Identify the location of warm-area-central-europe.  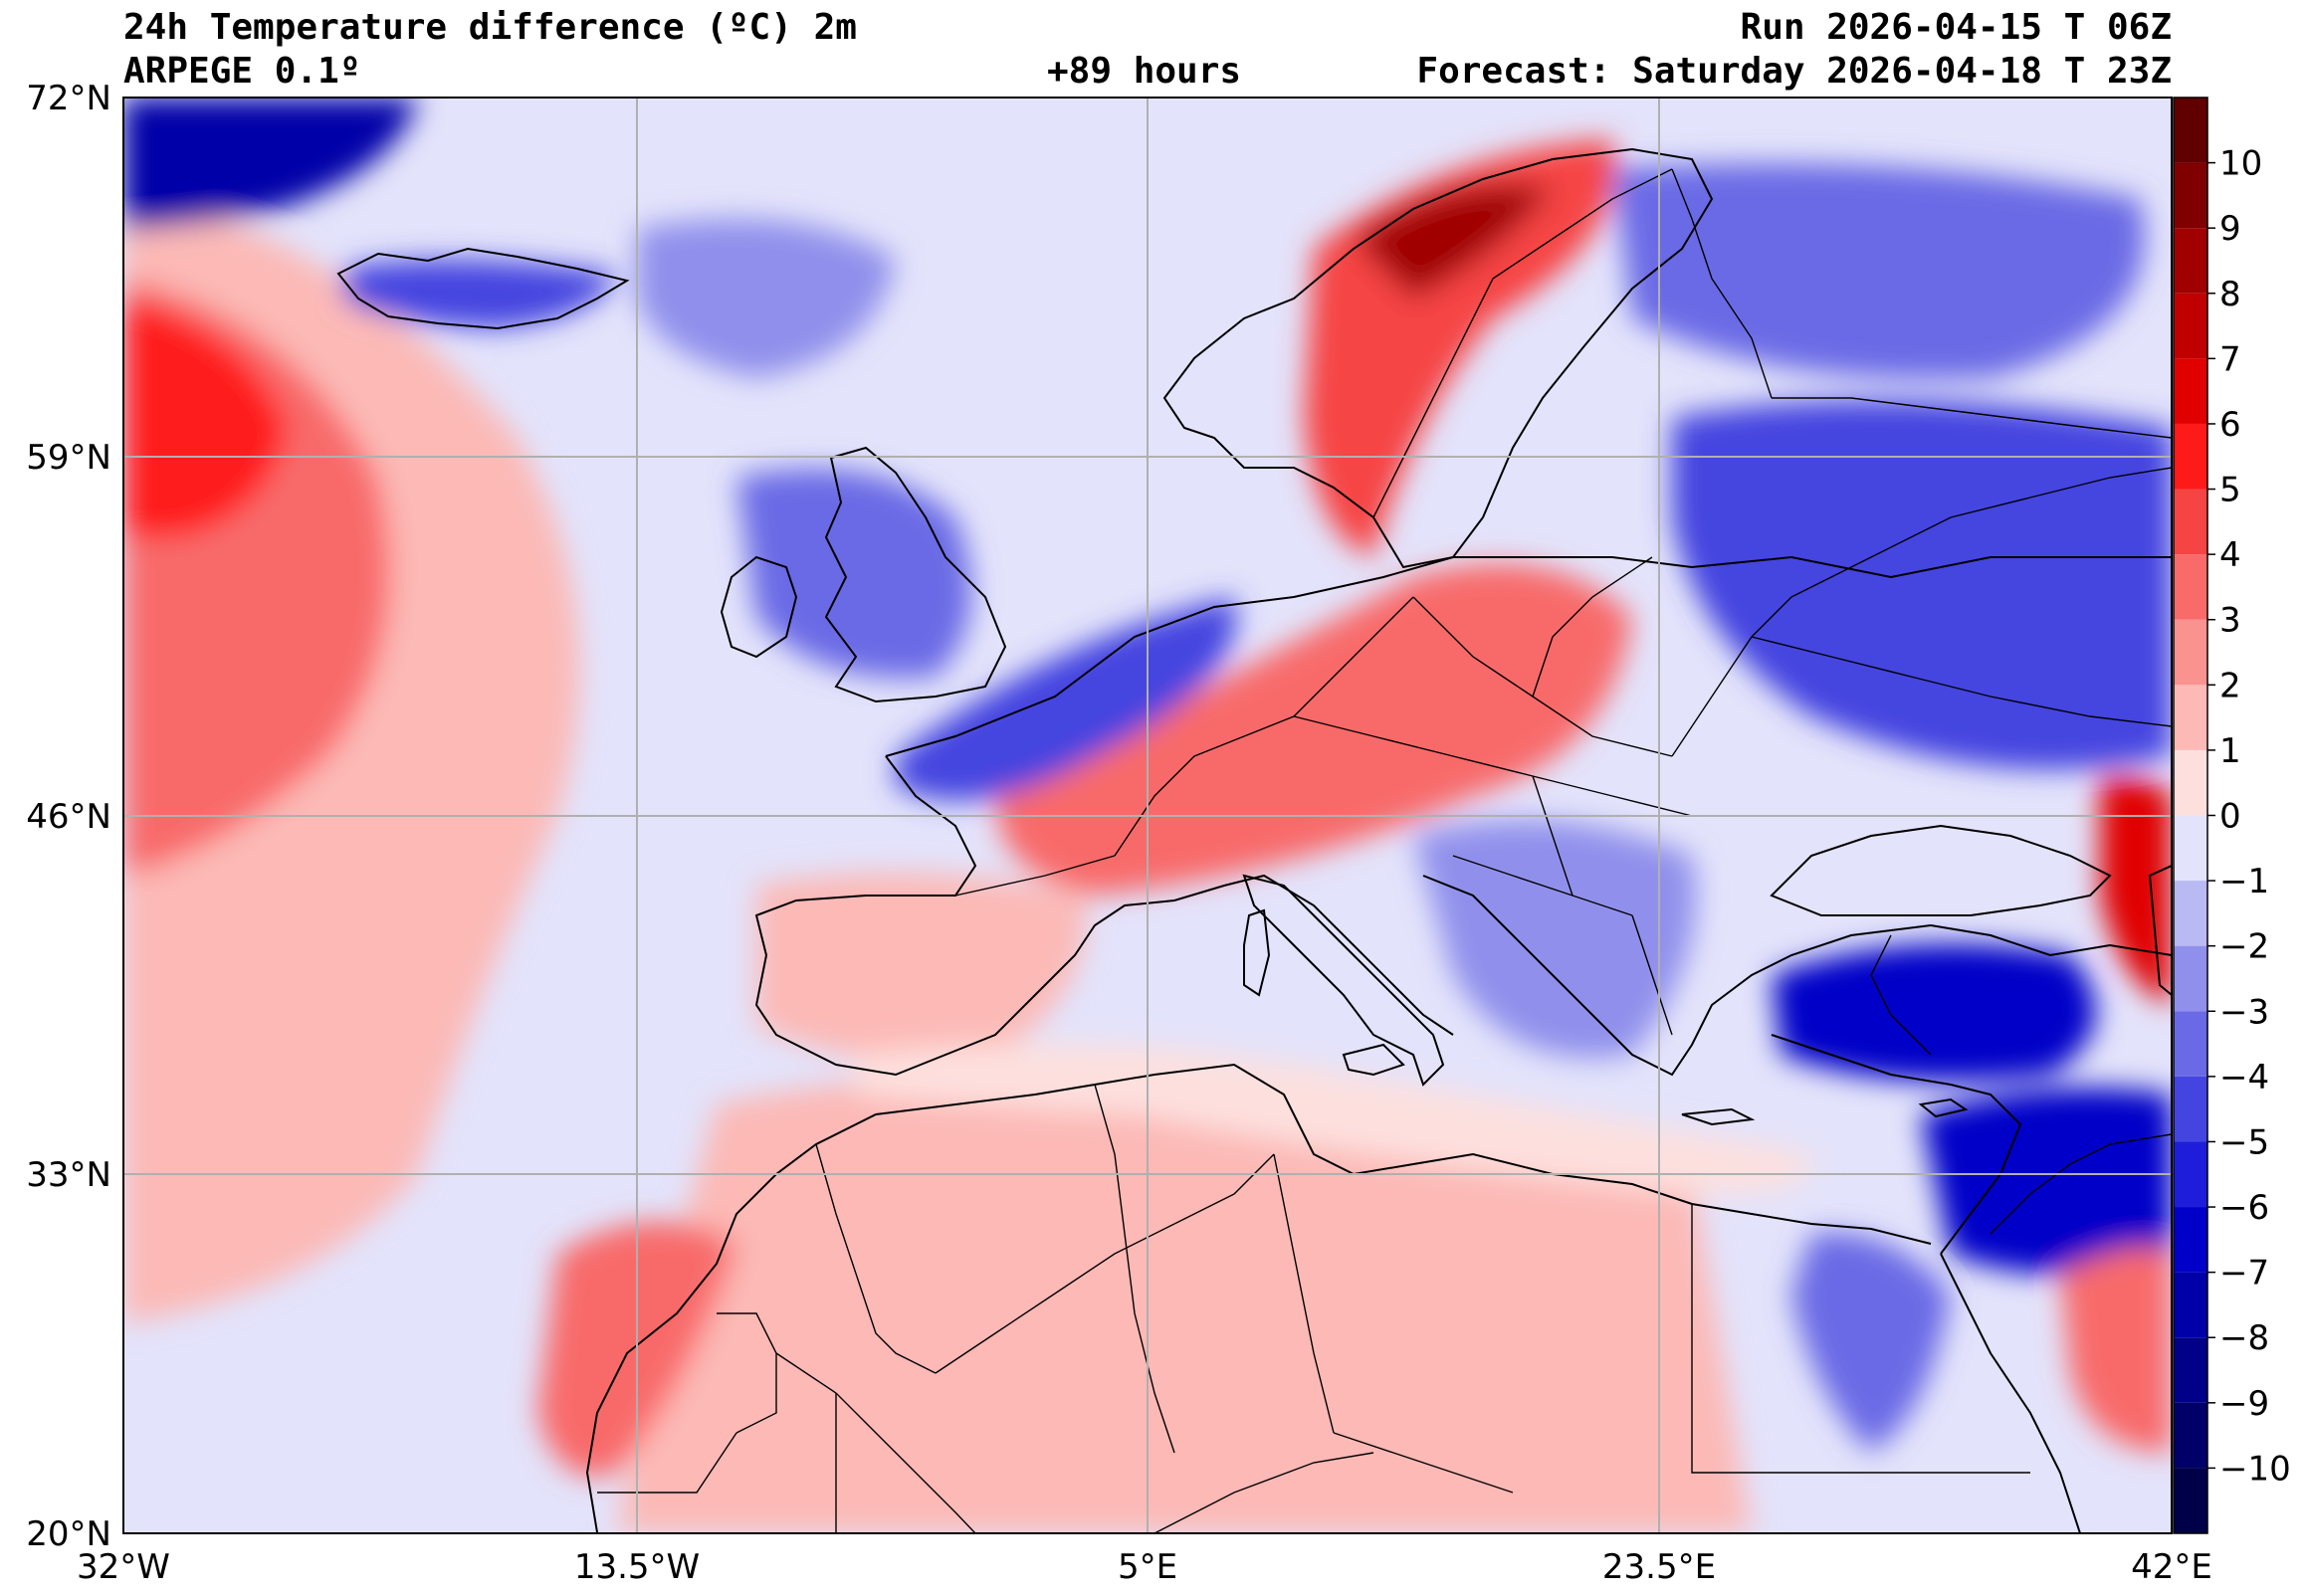
(1313, 730).